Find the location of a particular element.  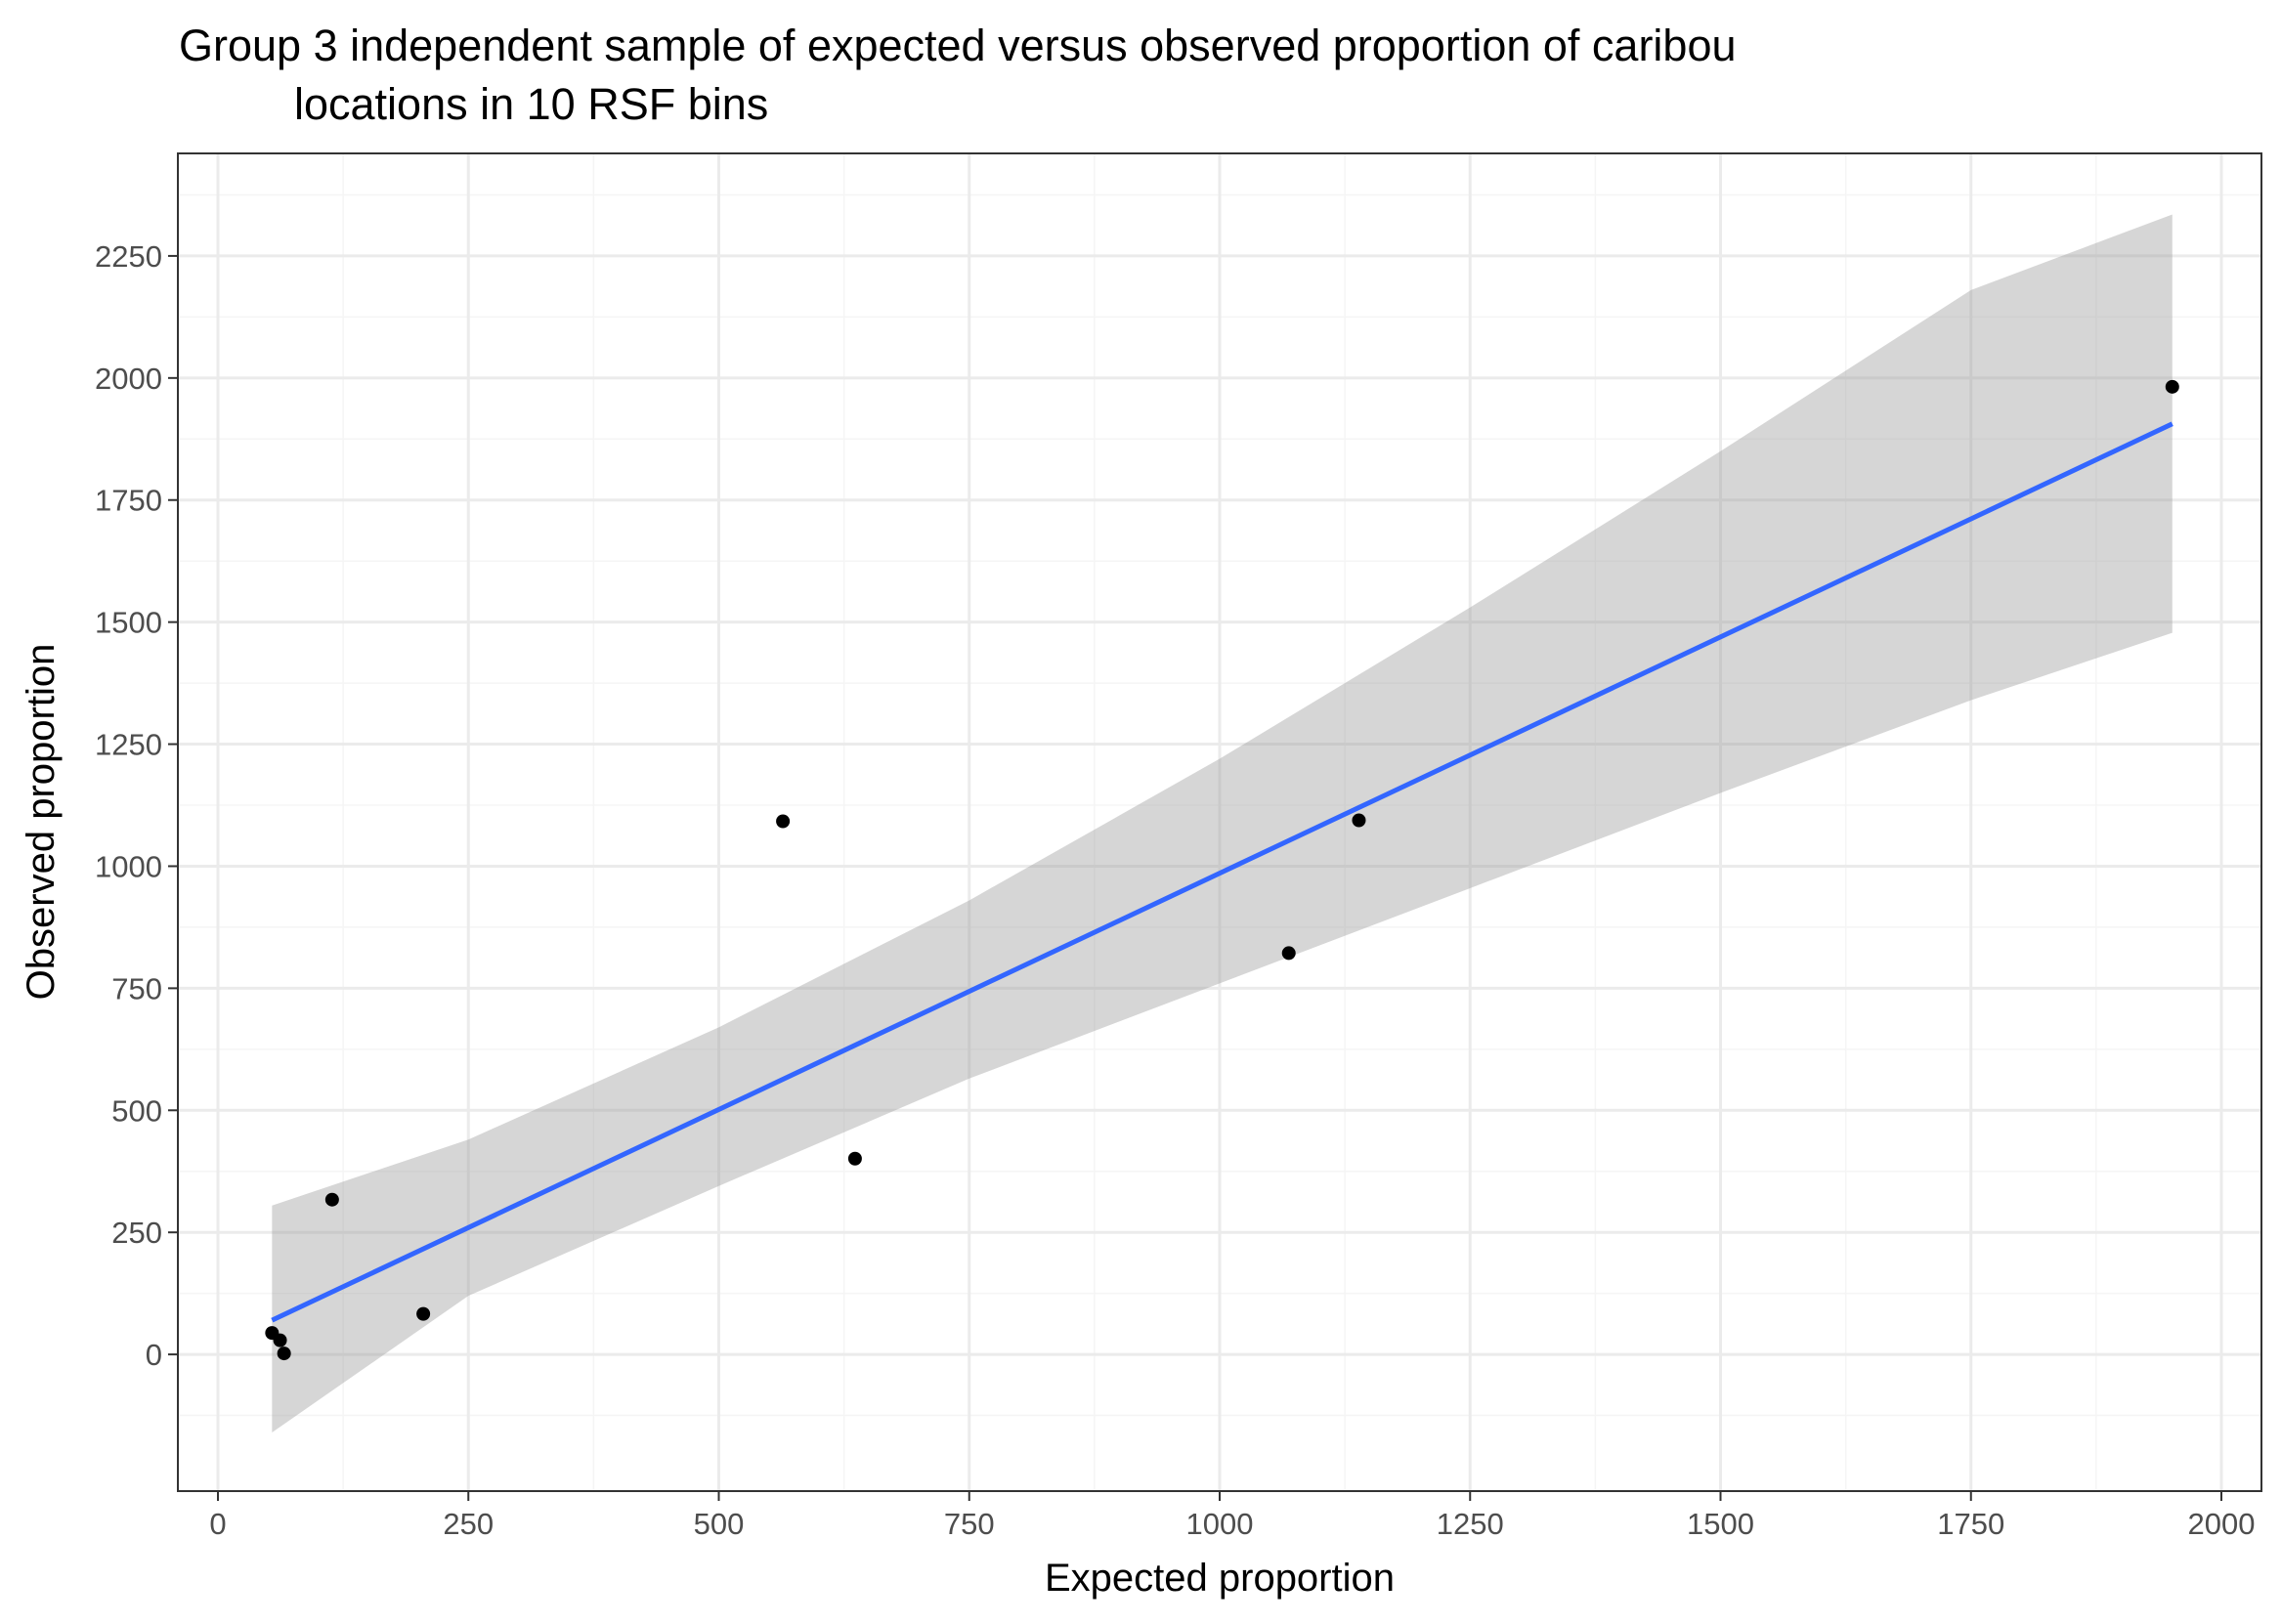

x-tick-label: 1500 is located at coordinates (1720, 1524).